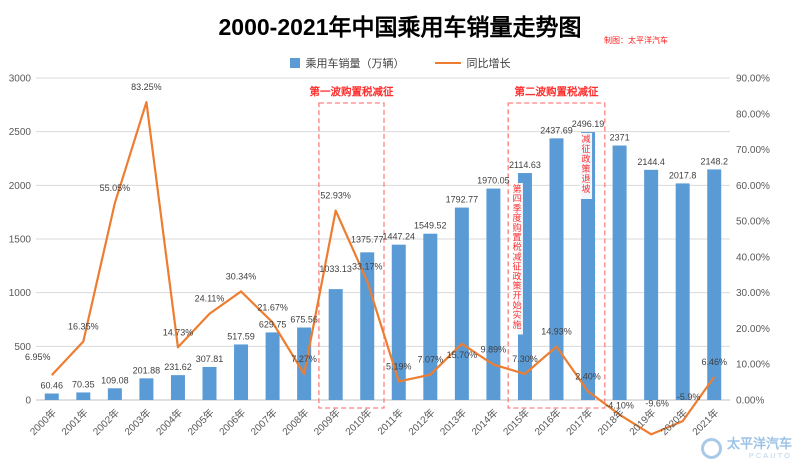 Image resolution: width=800 pixels, height=464 pixels. Describe the element at coordinates (28, 401) in the screenshot. I see `y-axis-left-tick: 0` at that location.